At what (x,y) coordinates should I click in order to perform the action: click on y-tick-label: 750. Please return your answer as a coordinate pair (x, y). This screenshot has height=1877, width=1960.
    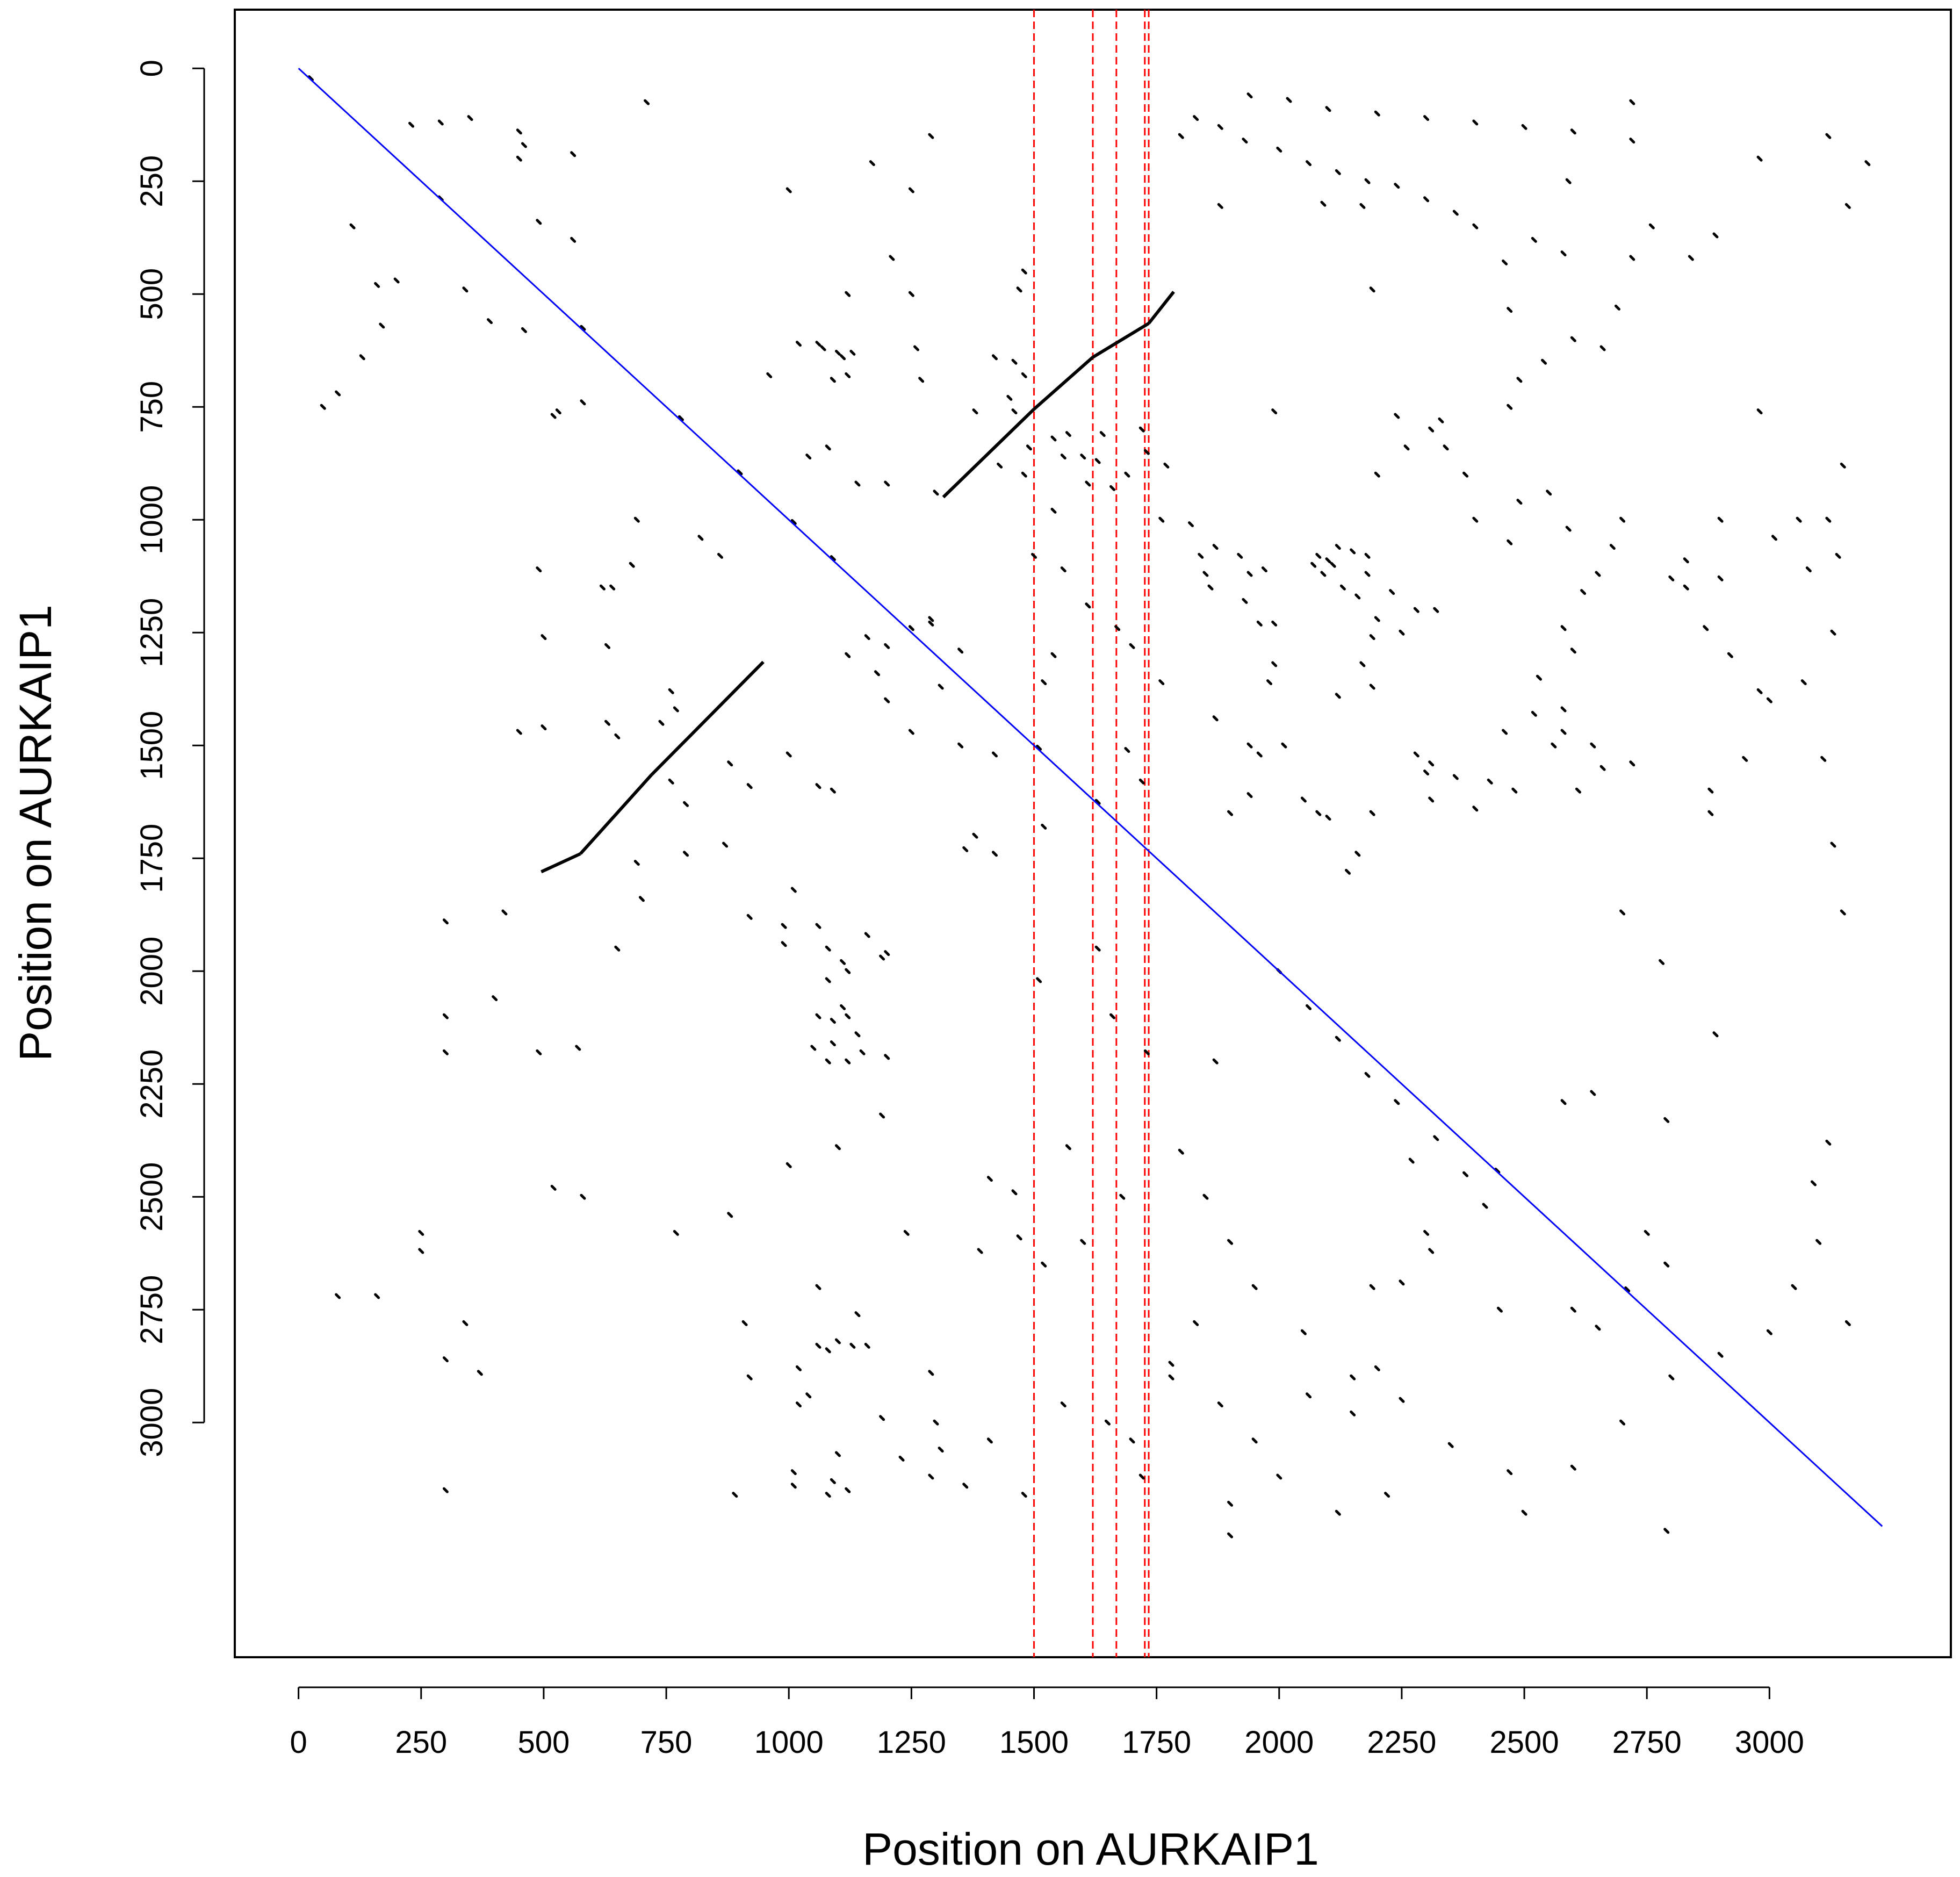
    Looking at the image, I should click on (151, 407).